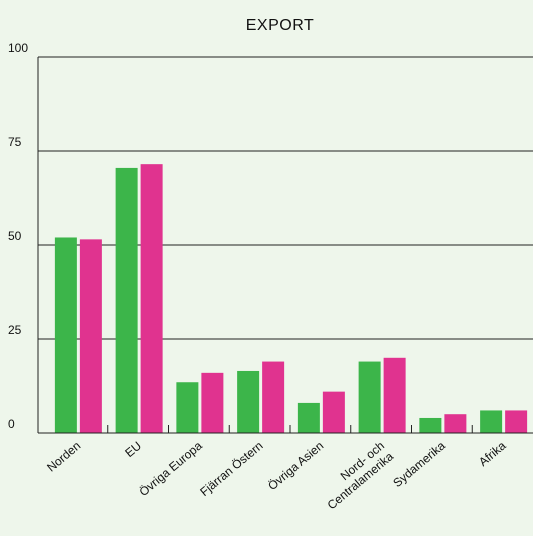 This screenshot has width=533, height=536. What do you see at coordinates (63, 457) in the screenshot?
I see `x-tick-label: Norden` at bounding box center [63, 457].